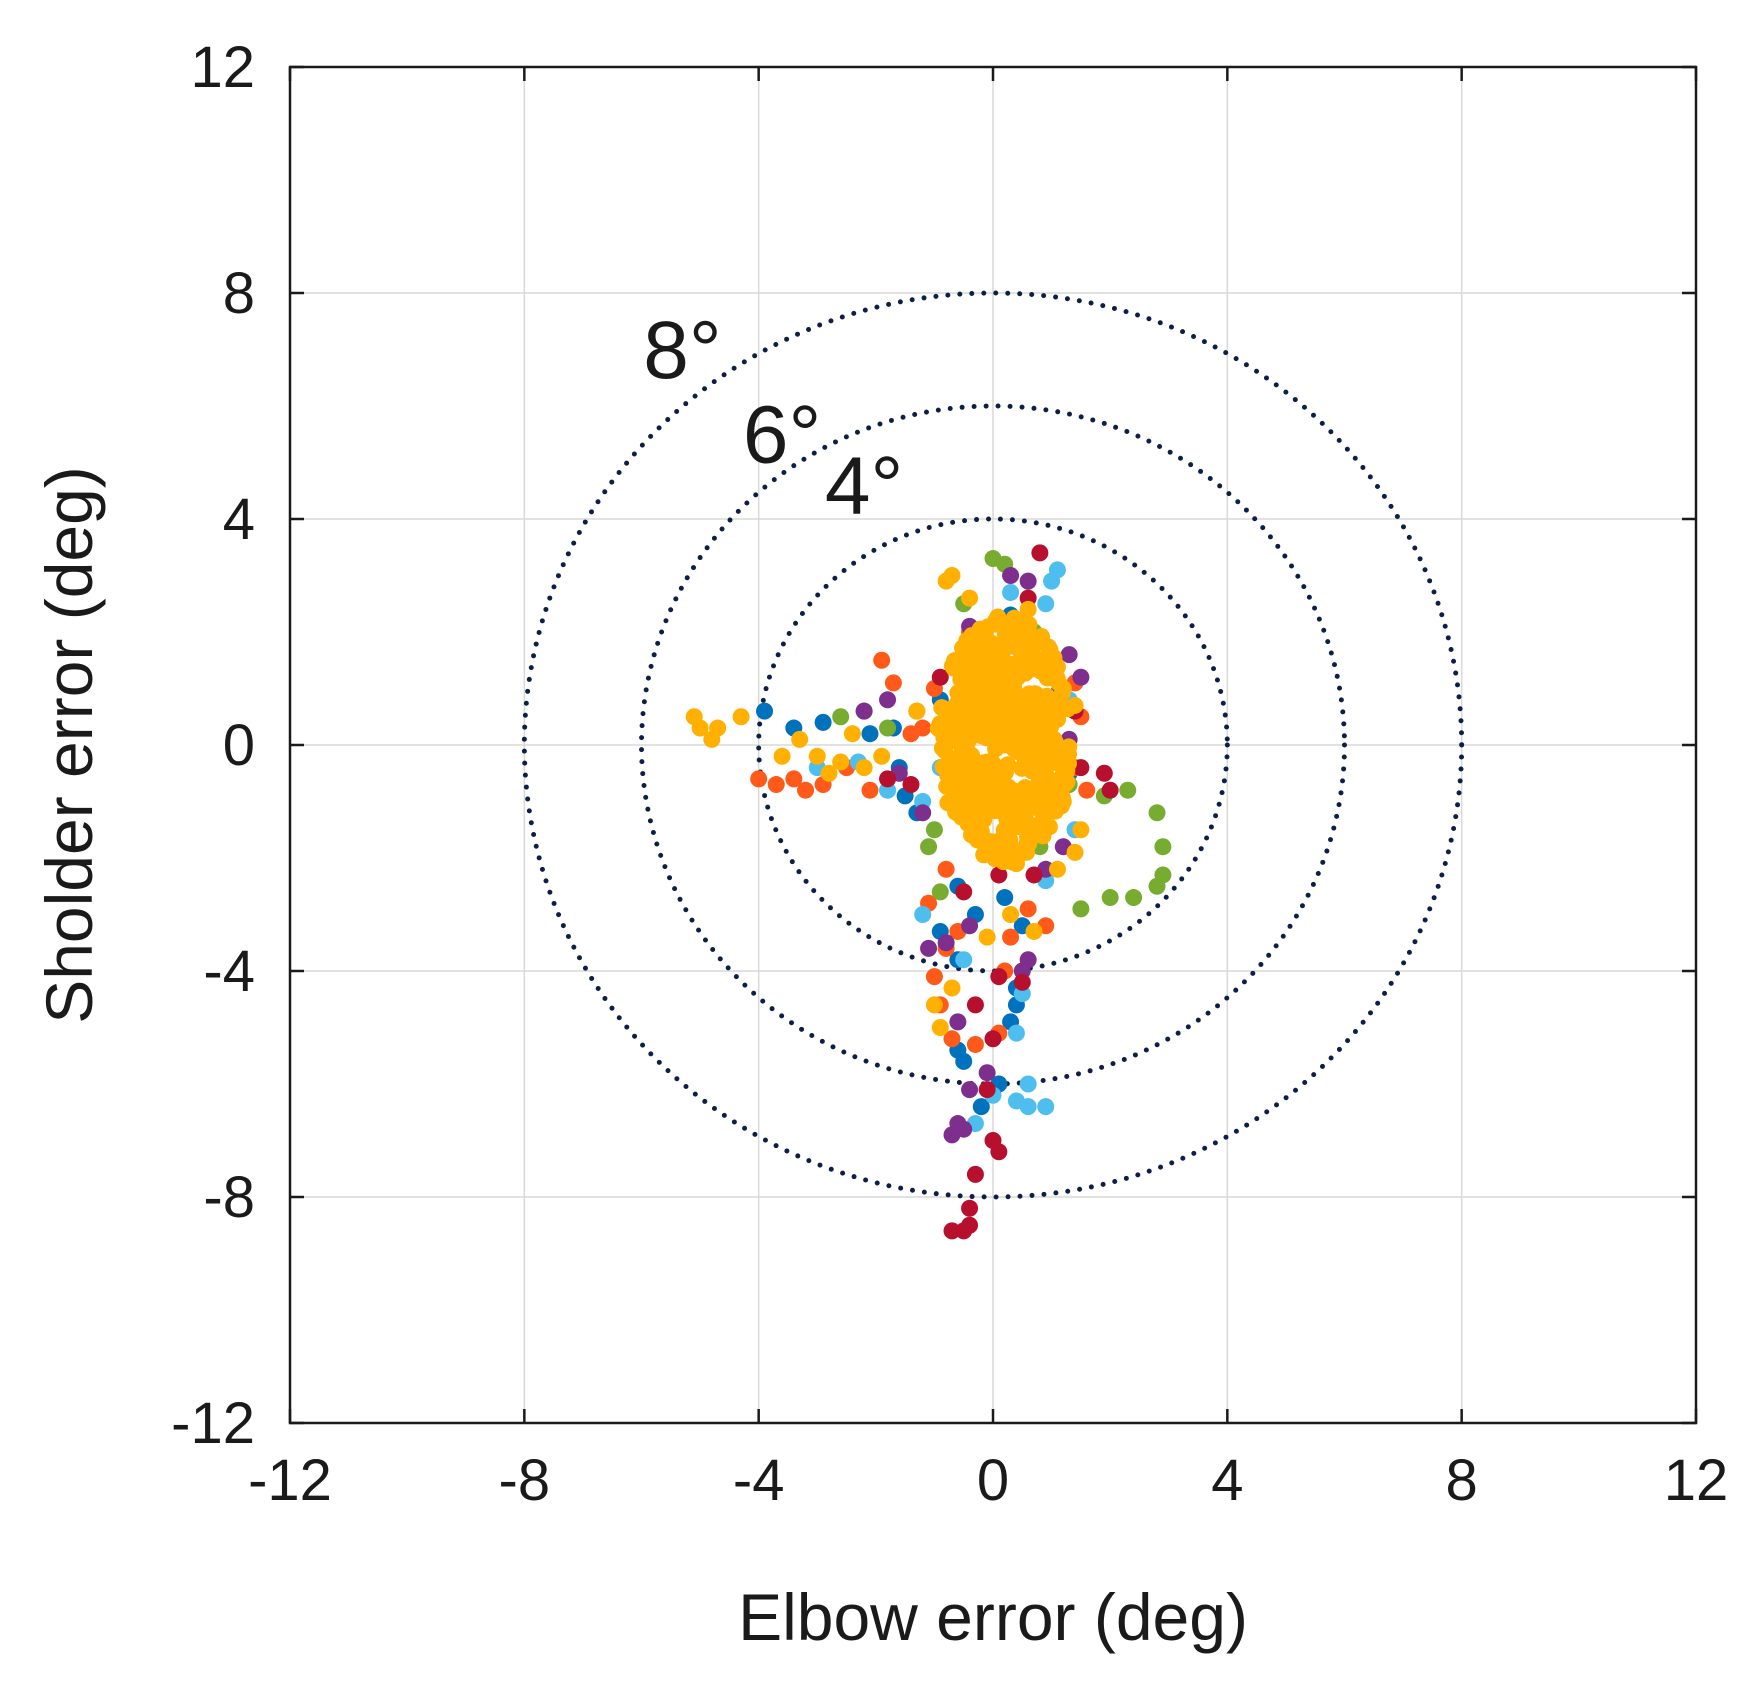 The height and width of the screenshot is (1700, 1749). Describe the element at coordinates (239, 745) in the screenshot. I see `y-tick-label: 0` at that location.